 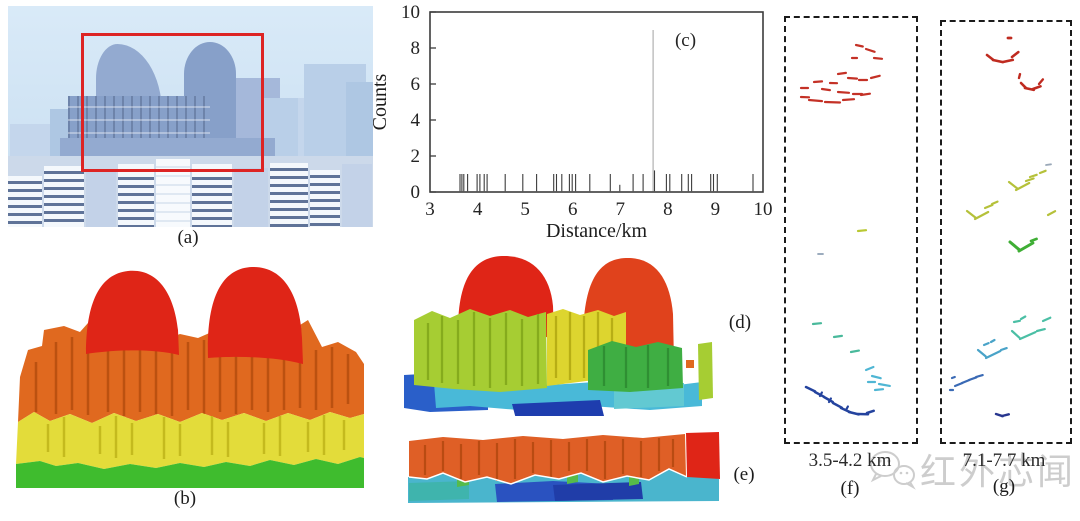 I want to click on svg-text: 0, so click(x=416, y=192).